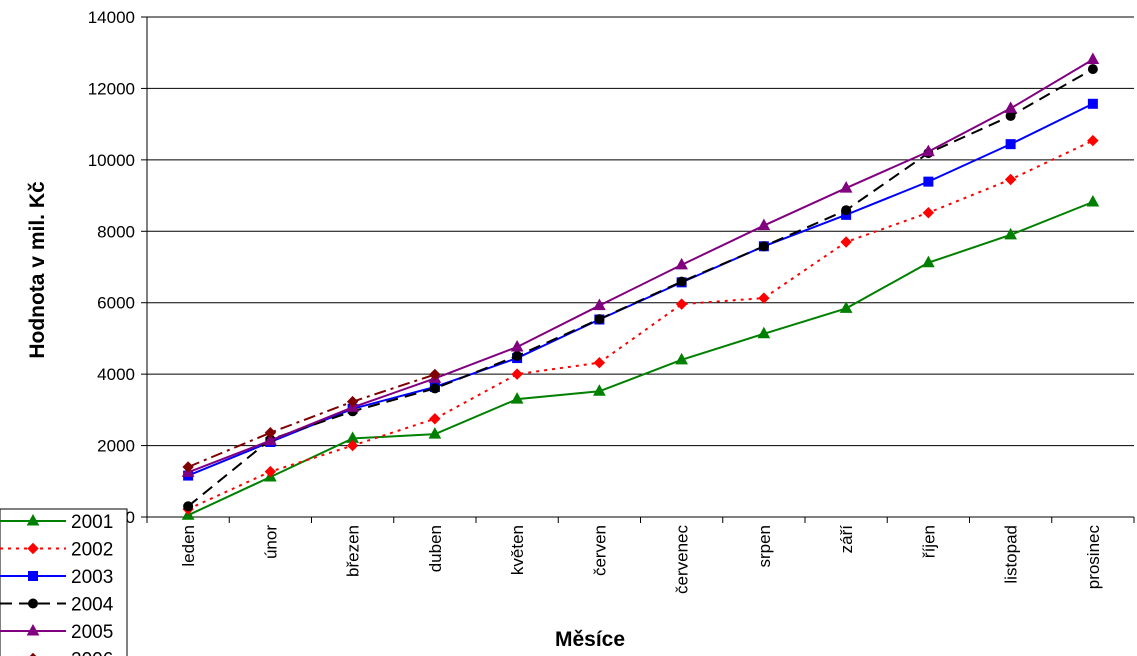  What do you see at coordinates (188, 546) in the screenshot?
I see `x-tick-label: leden` at bounding box center [188, 546].